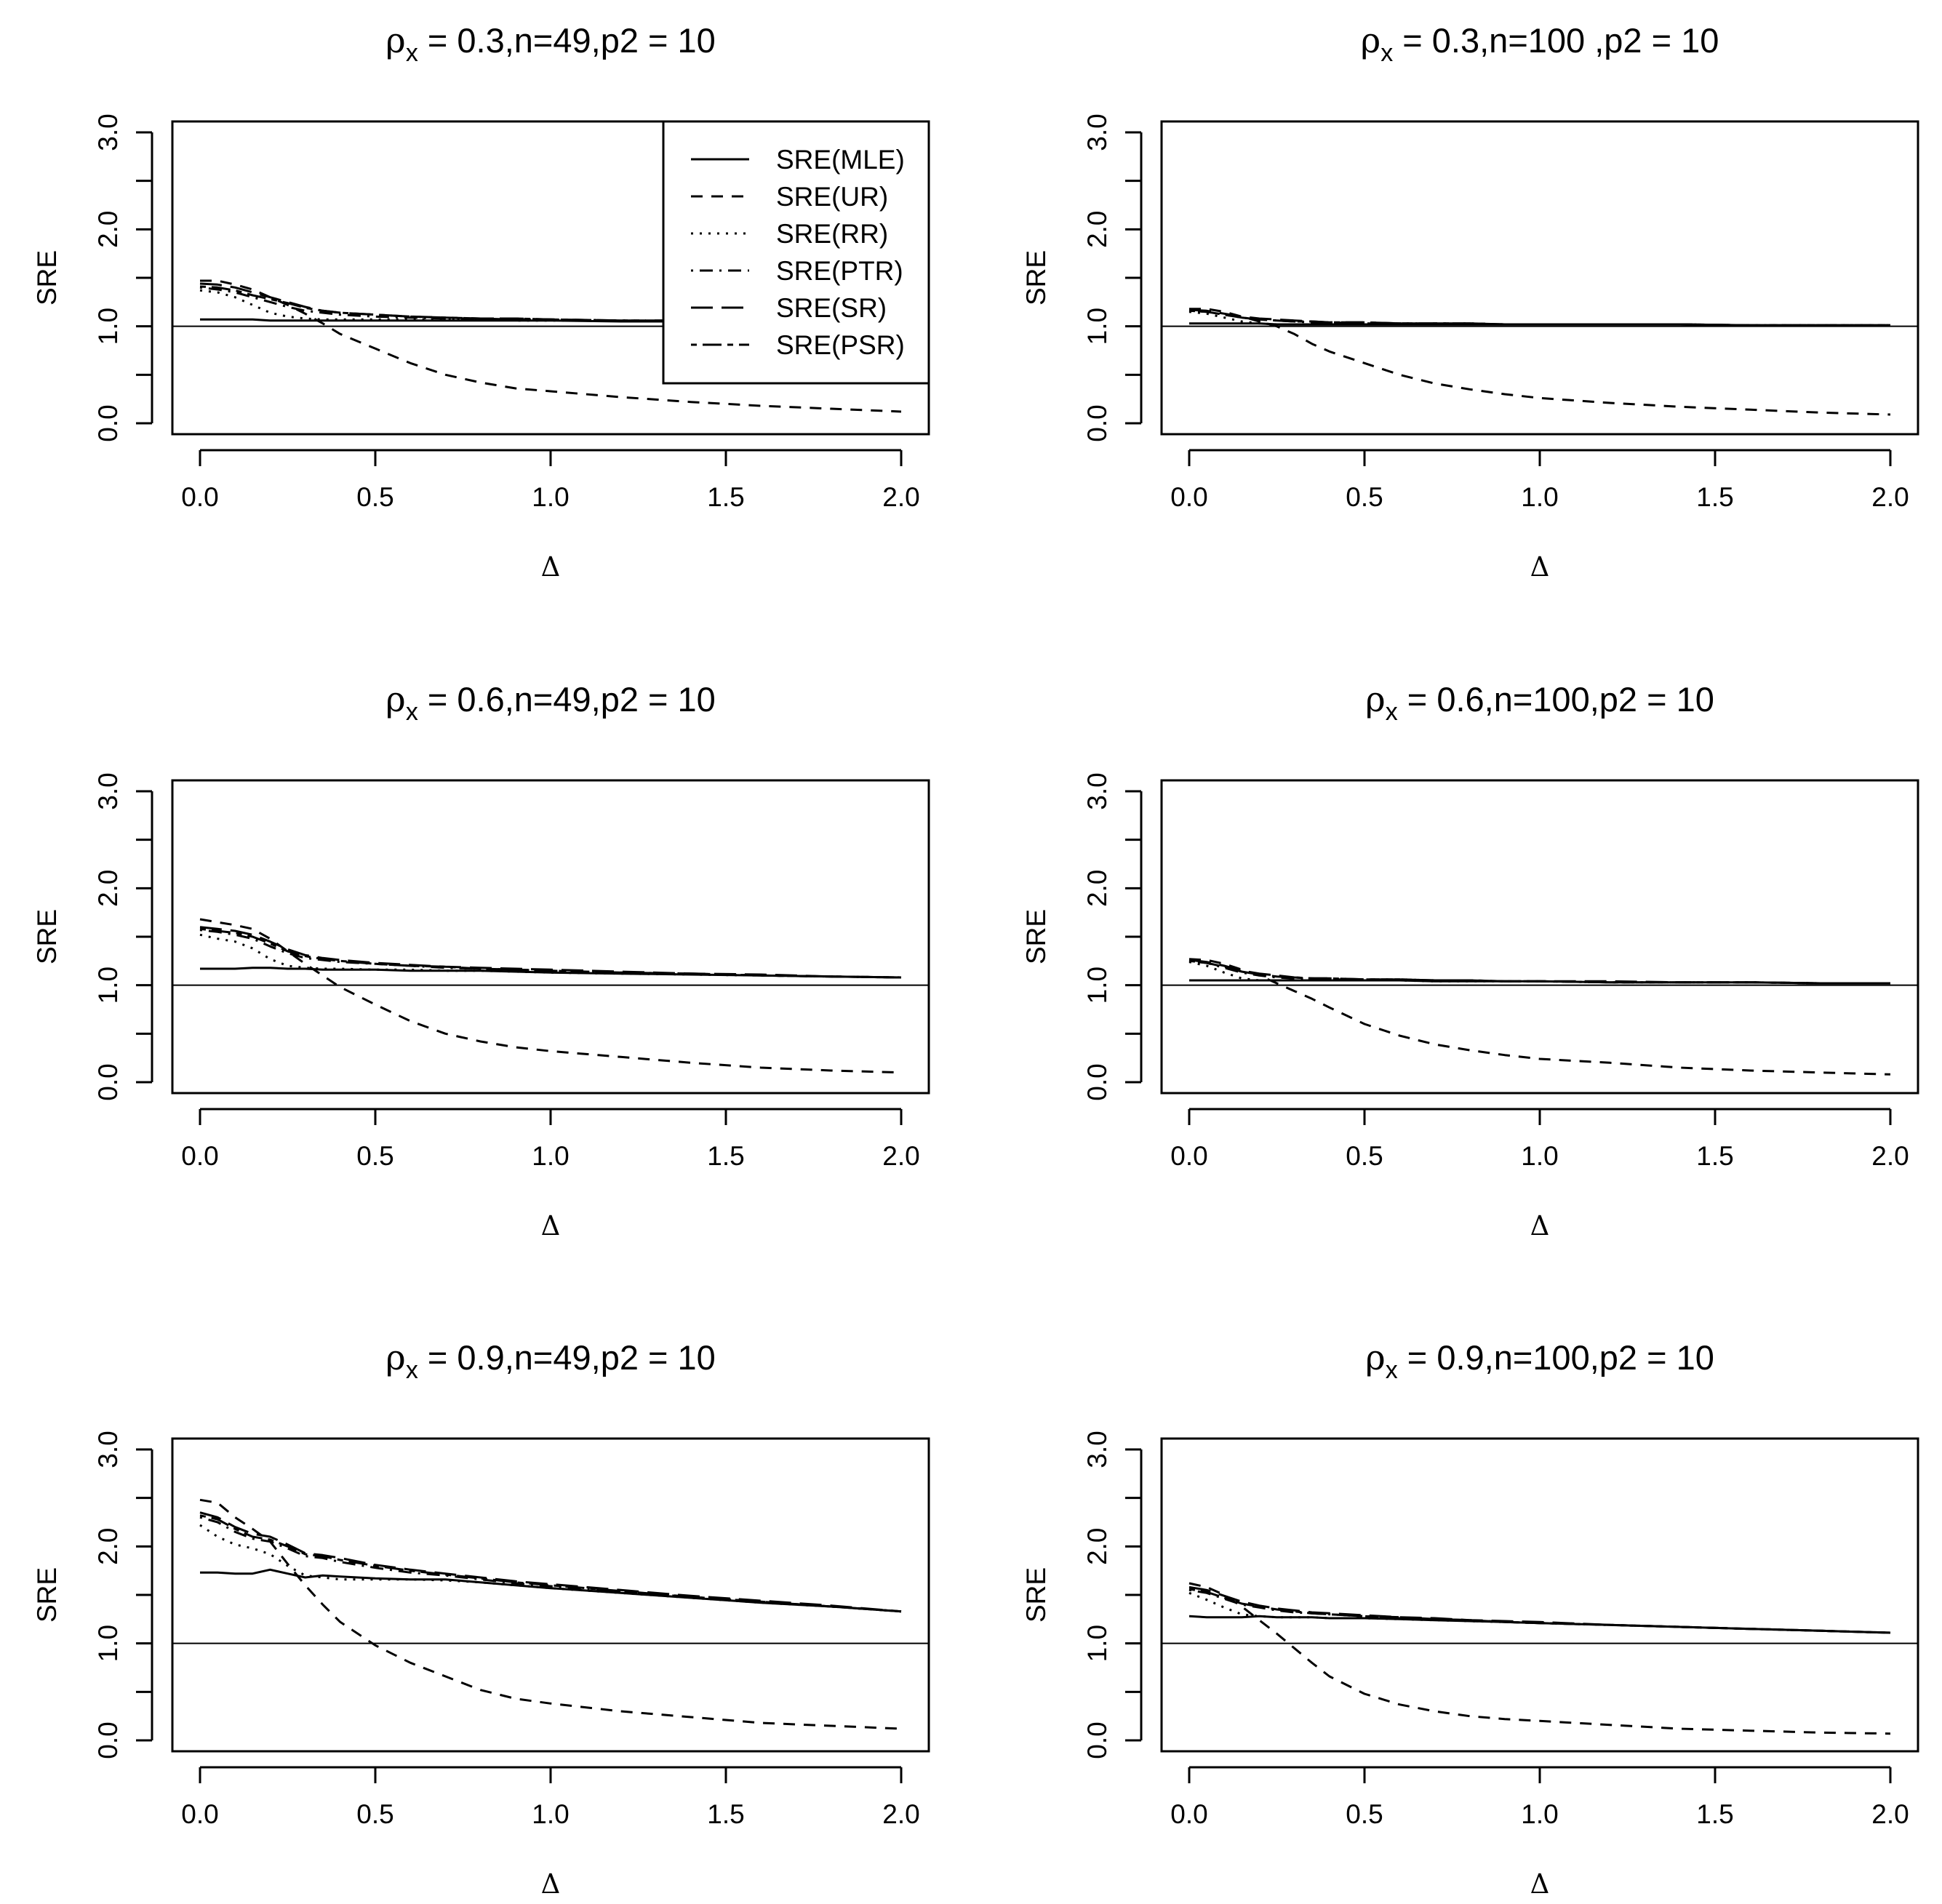  What do you see at coordinates (1556, 699) in the screenshot?
I see `title-rest: = 0.6,n=100,p2 = 10` at bounding box center [1556, 699].